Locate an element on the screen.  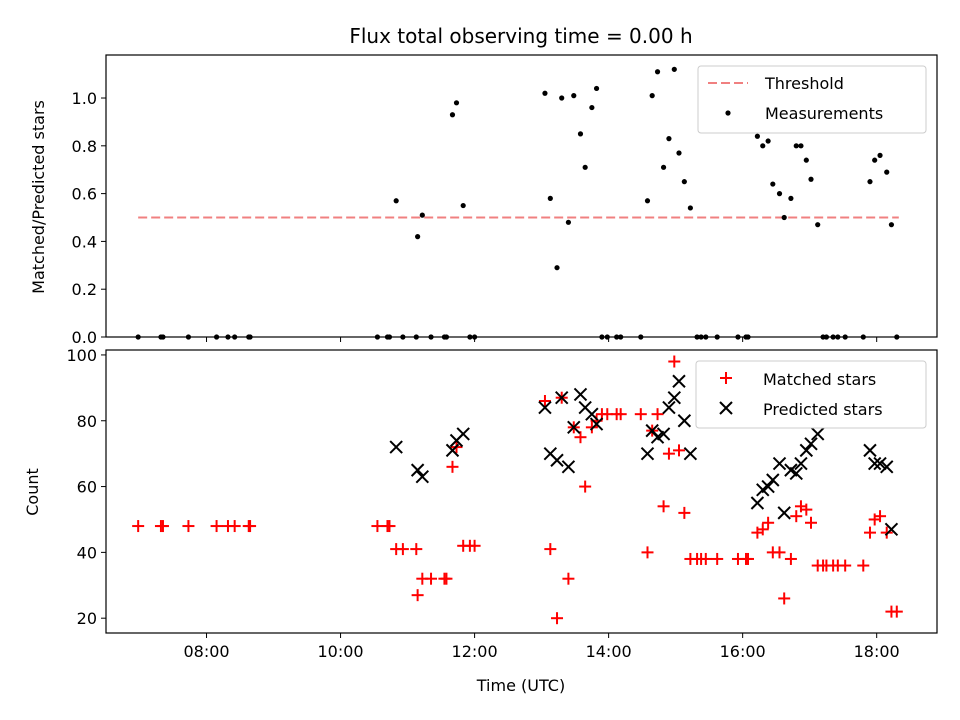
bottom-y-tick-label: 100 is located at coordinates (81, 355).